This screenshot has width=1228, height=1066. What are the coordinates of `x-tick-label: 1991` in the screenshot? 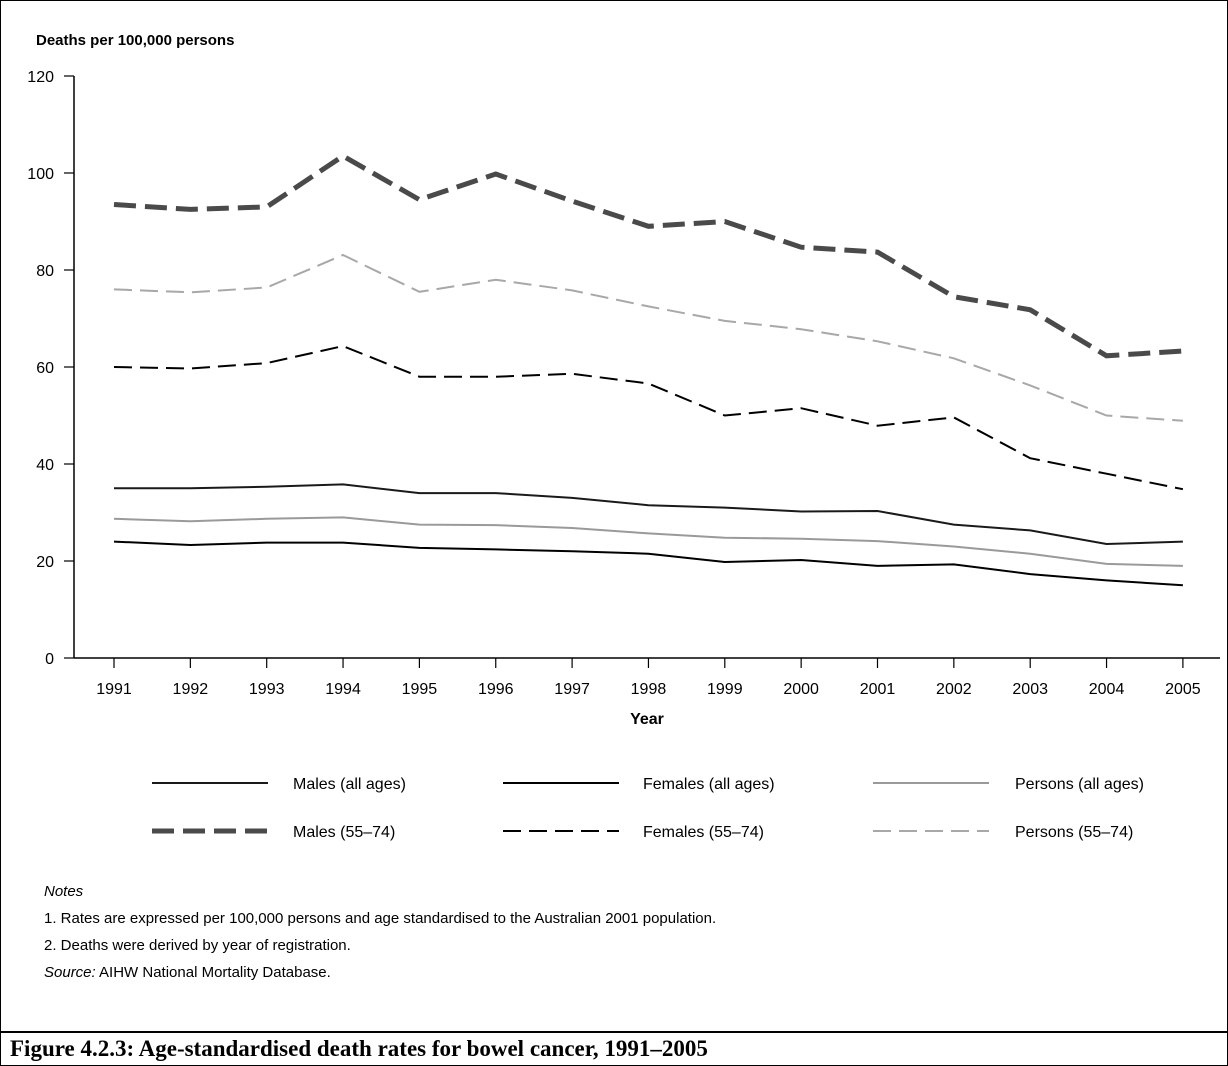 It's located at (114, 689).